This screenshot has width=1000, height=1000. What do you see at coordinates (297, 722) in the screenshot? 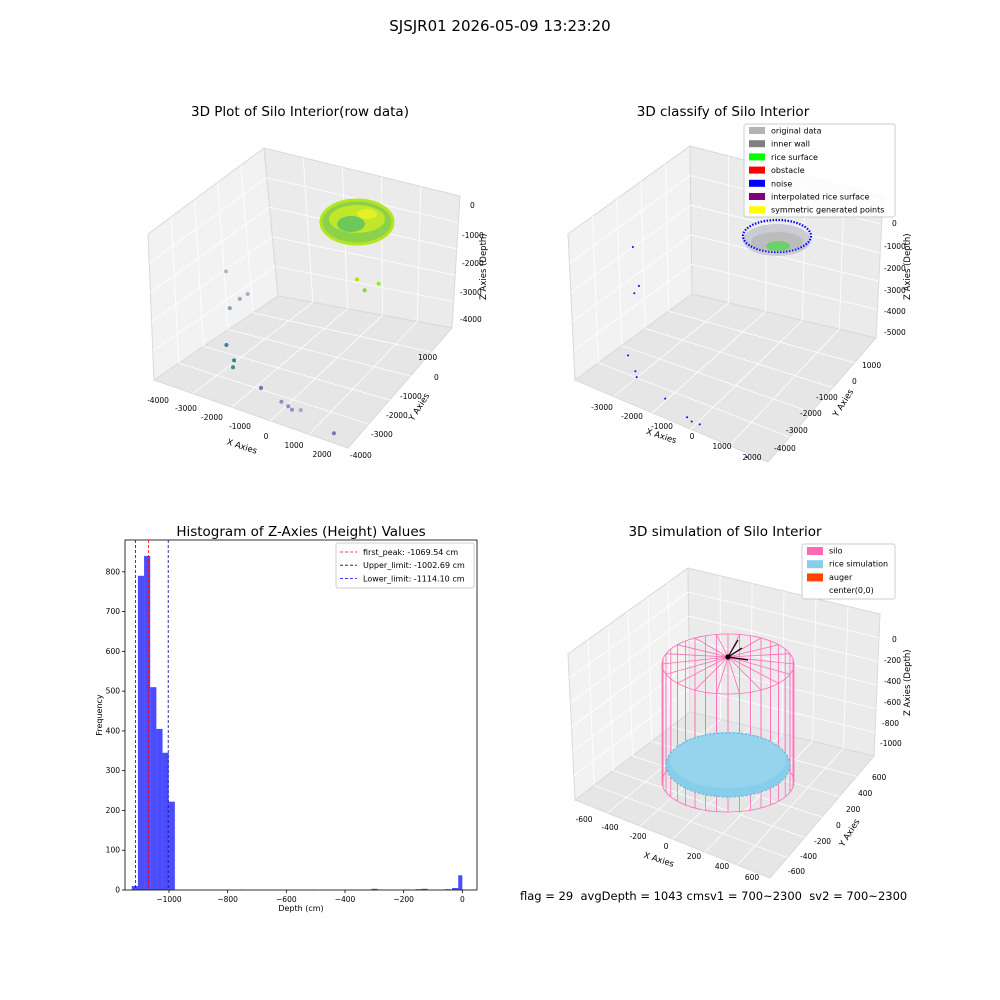
I see `histogram-bars` at bounding box center [297, 722].